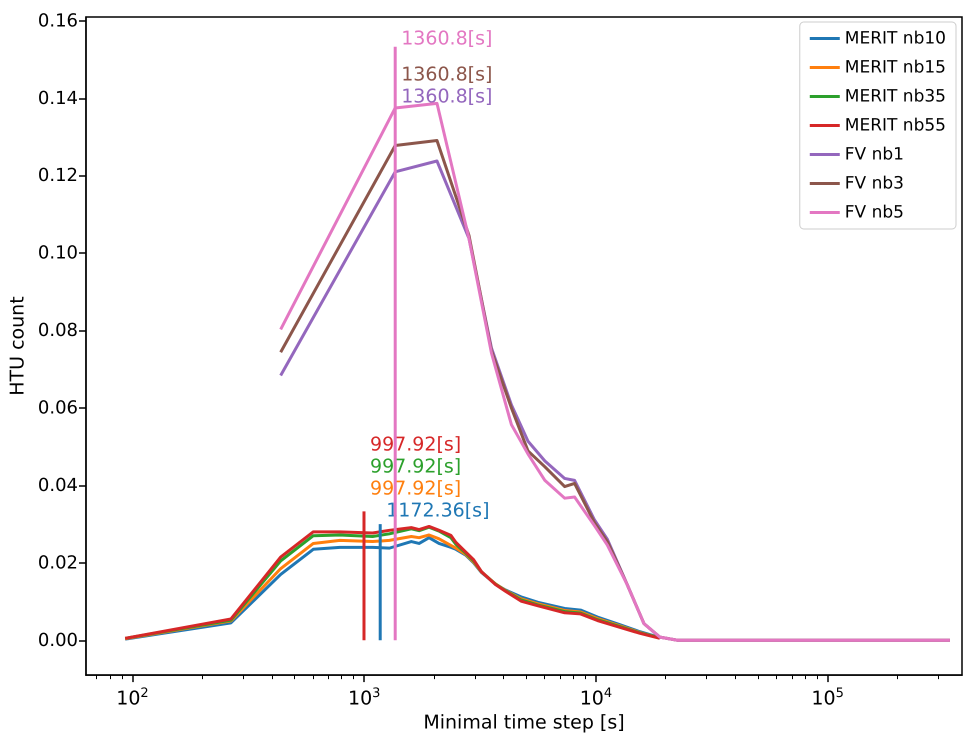 The height and width of the screenshot is (737, 964). Describe the element at coordinates (58, 640) in the screenshot. I see `y-tick-label: 0.00` at that location.